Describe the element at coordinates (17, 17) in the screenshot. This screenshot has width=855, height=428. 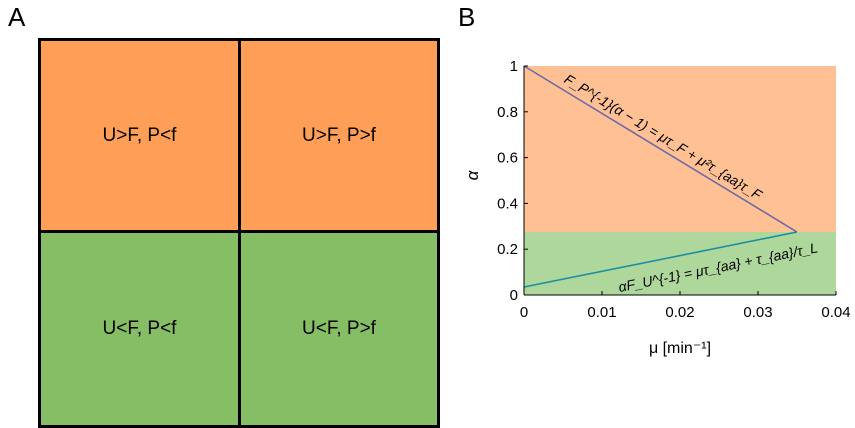
I see `panel-a-label: A` at that location.